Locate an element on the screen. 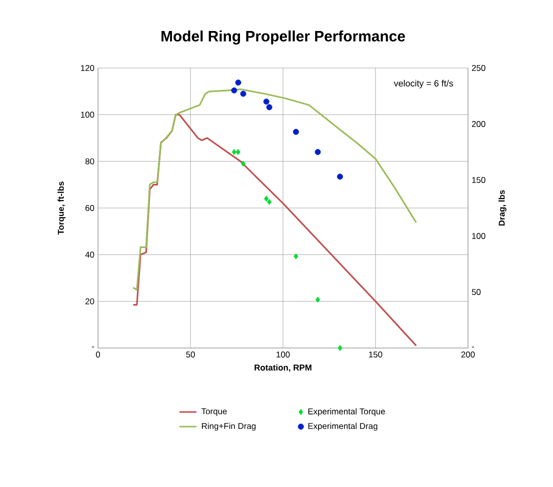 This screenshot has height=487, width=553. x-tick-label: 0 is located at coordinates (98, 355).